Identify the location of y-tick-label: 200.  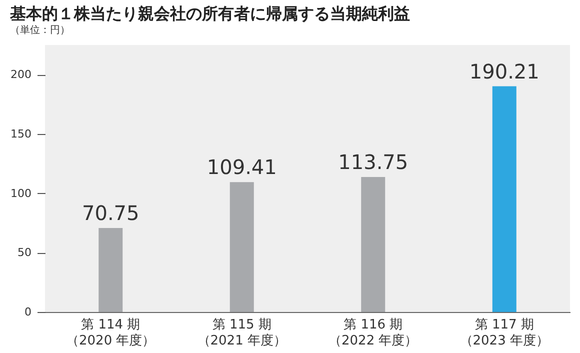
(21, 75).